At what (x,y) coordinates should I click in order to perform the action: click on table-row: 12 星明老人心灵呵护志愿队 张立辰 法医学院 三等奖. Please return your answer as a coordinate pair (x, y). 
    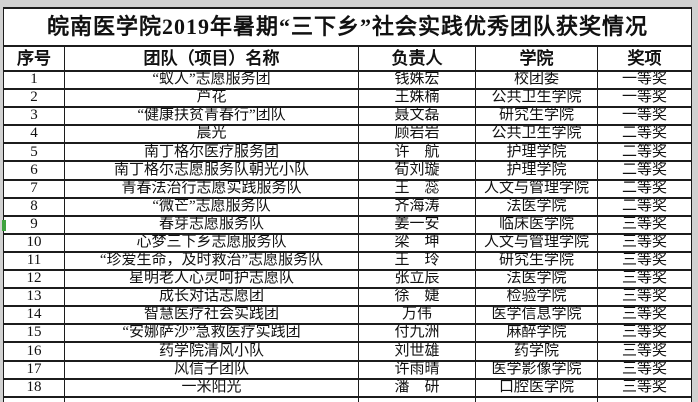
    Looking at the image, I should click on (348, 279).